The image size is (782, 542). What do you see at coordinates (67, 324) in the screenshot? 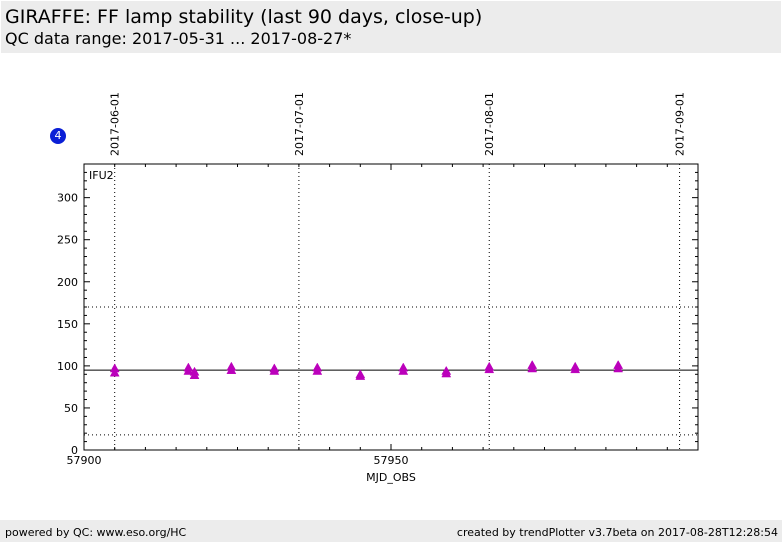
I see `y-tick-label: 150` at bounding box center [67, 324].